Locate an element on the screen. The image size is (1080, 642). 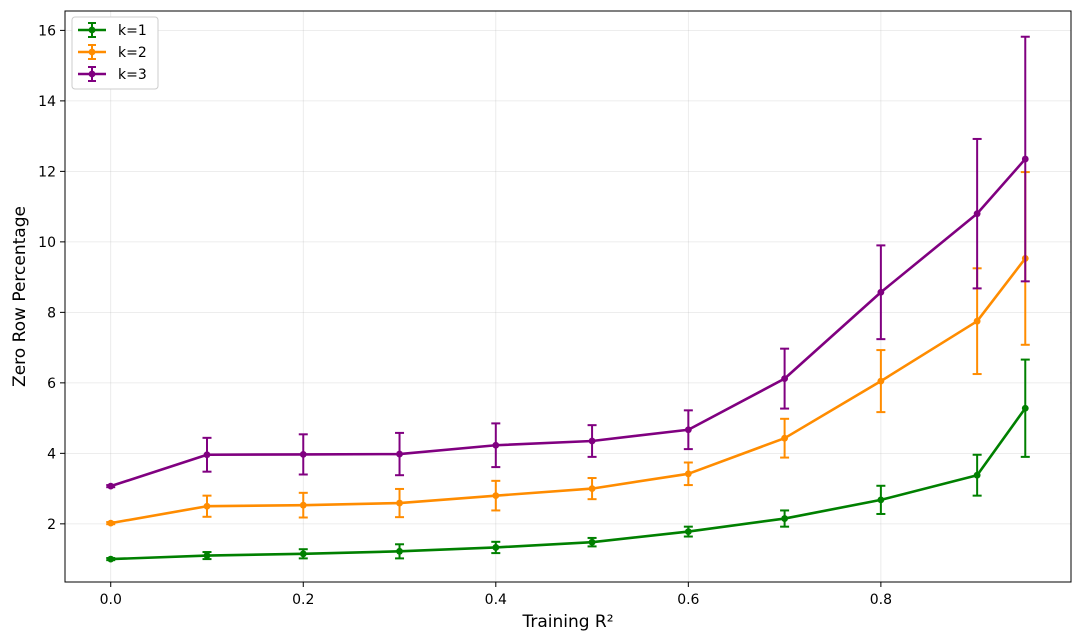
legend-item-k=1: k=1 is located at coordinates (112, 30).